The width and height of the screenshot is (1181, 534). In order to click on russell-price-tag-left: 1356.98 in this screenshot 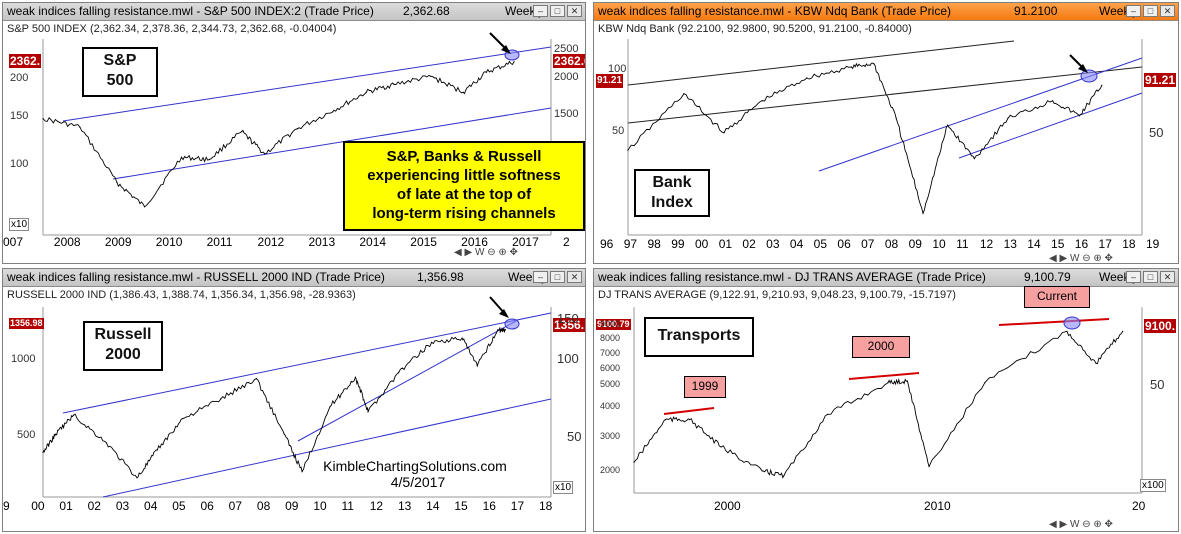, I will do `click(26, 323)`.